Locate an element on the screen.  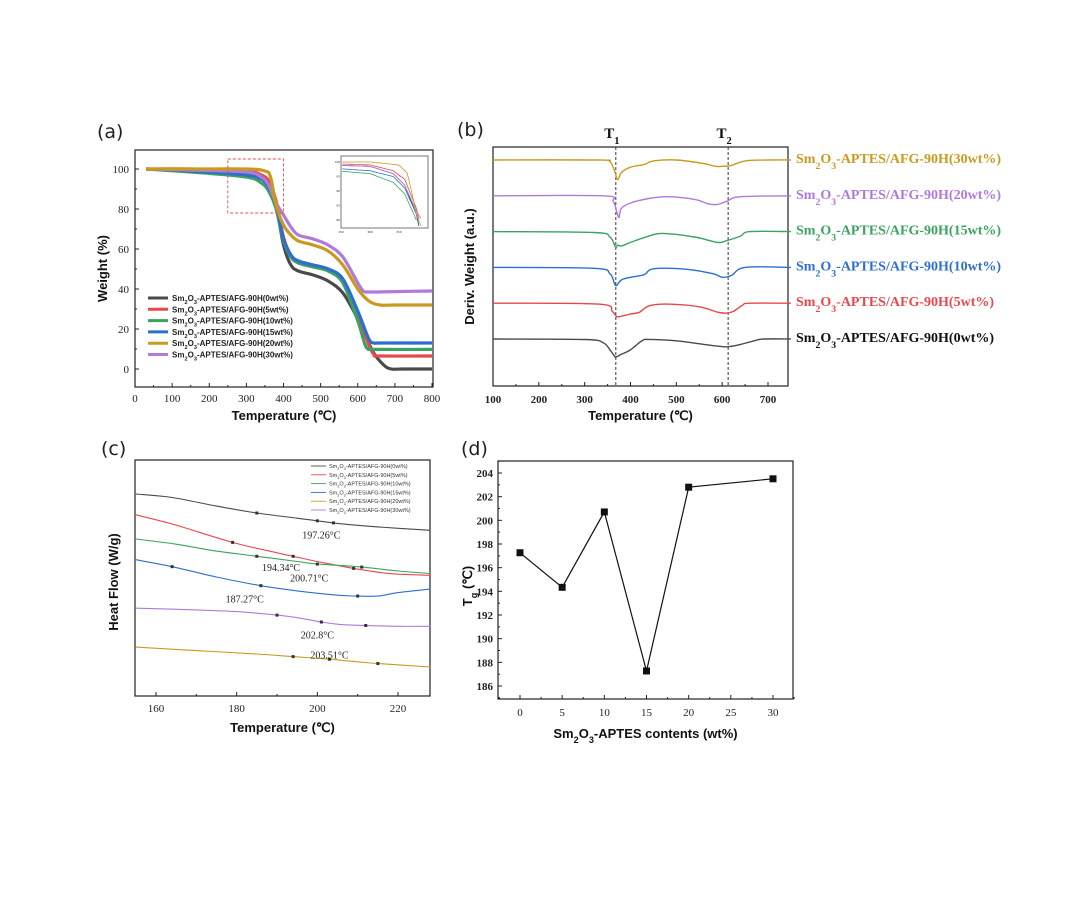
series-line-a-20wt is located at coordinates (289, 237).